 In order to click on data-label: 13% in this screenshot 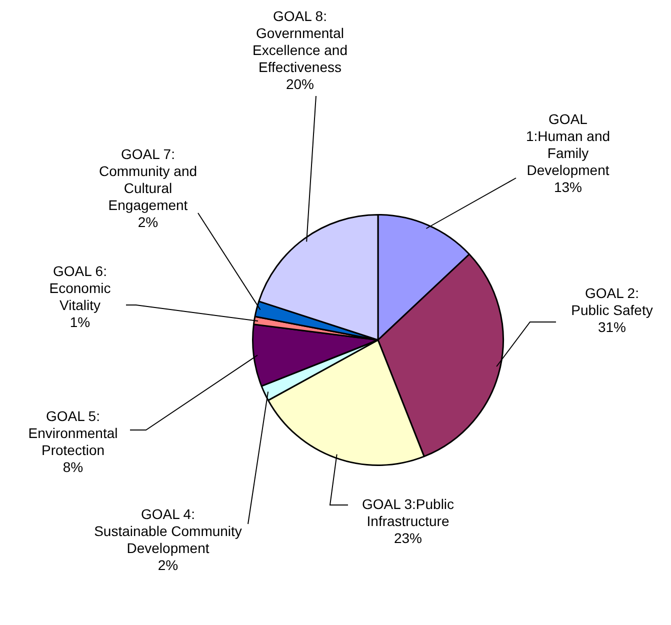, I will do `click(568, 186)`.